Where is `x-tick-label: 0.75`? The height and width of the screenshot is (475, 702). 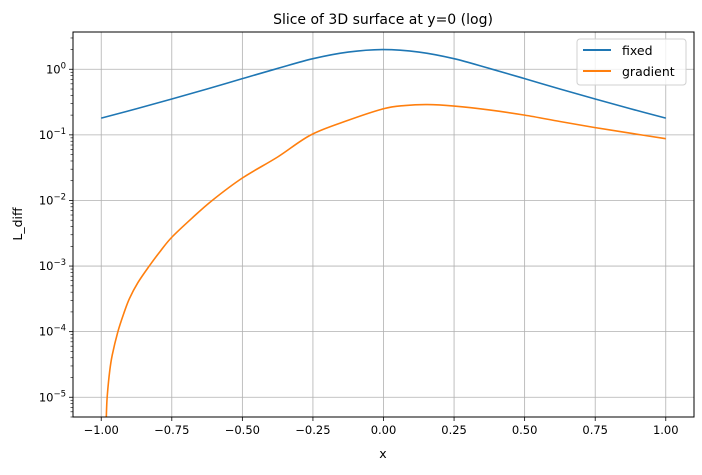 x-tick-label: 0.75 is located at coordinates (595, 430).